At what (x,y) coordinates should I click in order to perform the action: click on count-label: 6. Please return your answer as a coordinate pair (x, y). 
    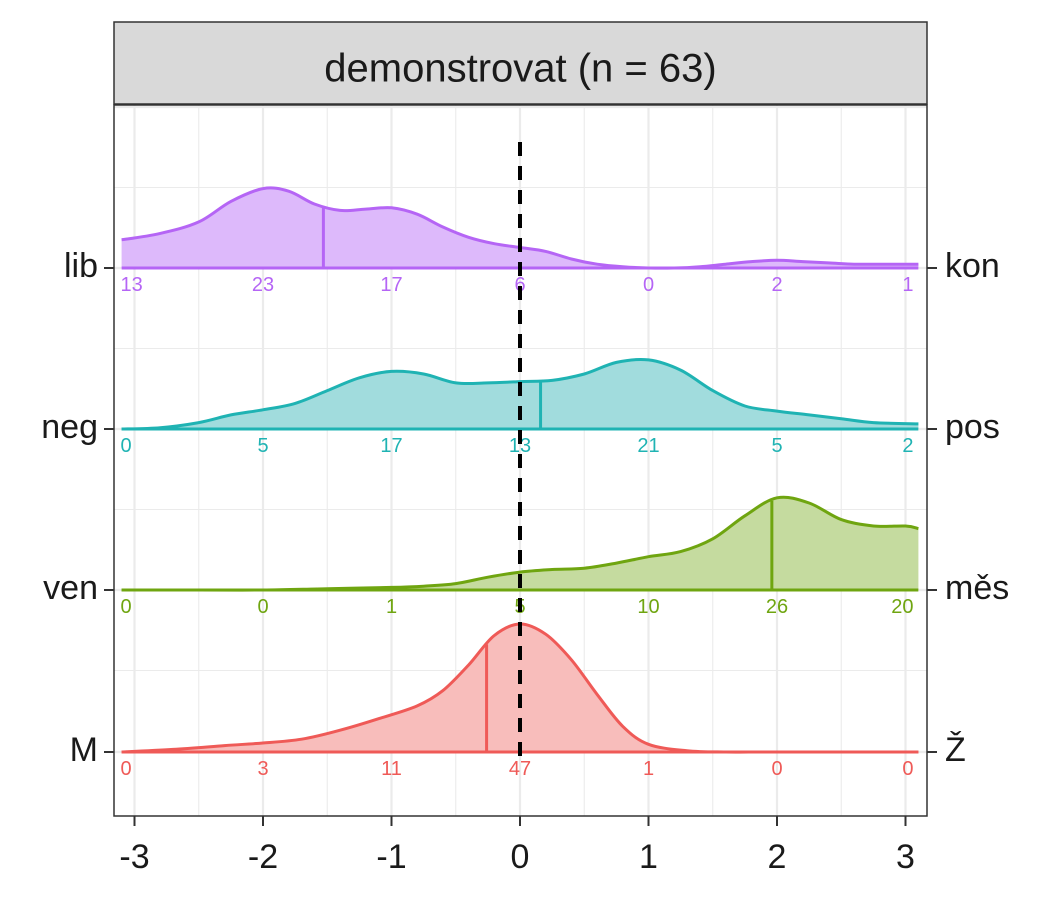
    Looking at the image, I should click on (519, 285).